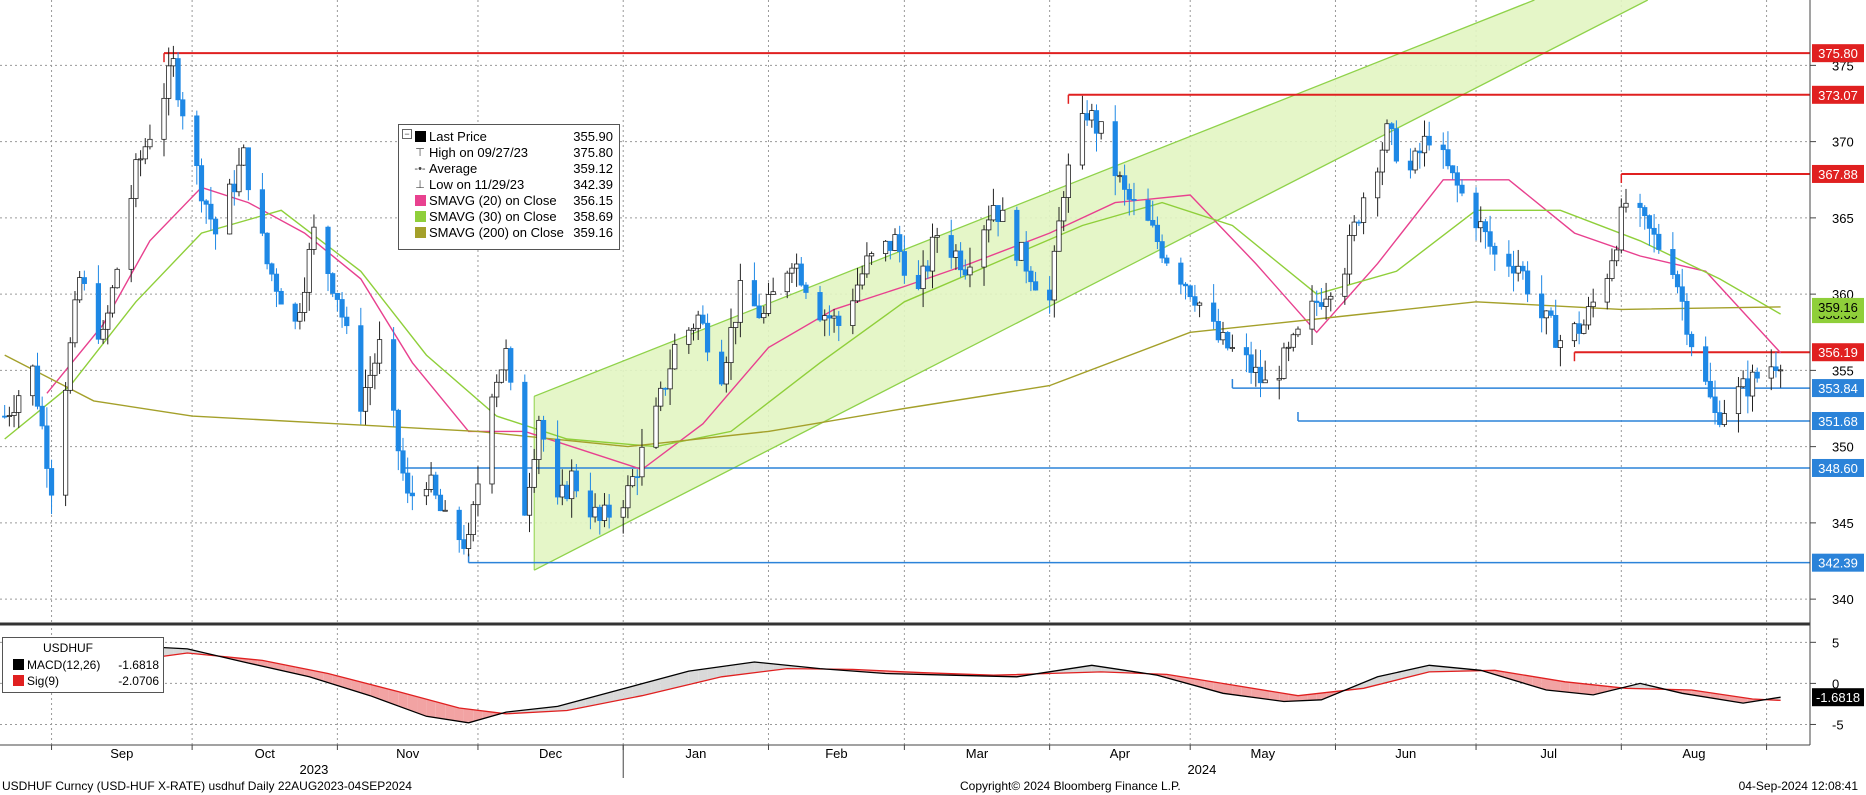  What do you see at coordinates (1843, 523) in the screenshot?
I see `price-axis-label: 345` at bounding box center [1843, 523].